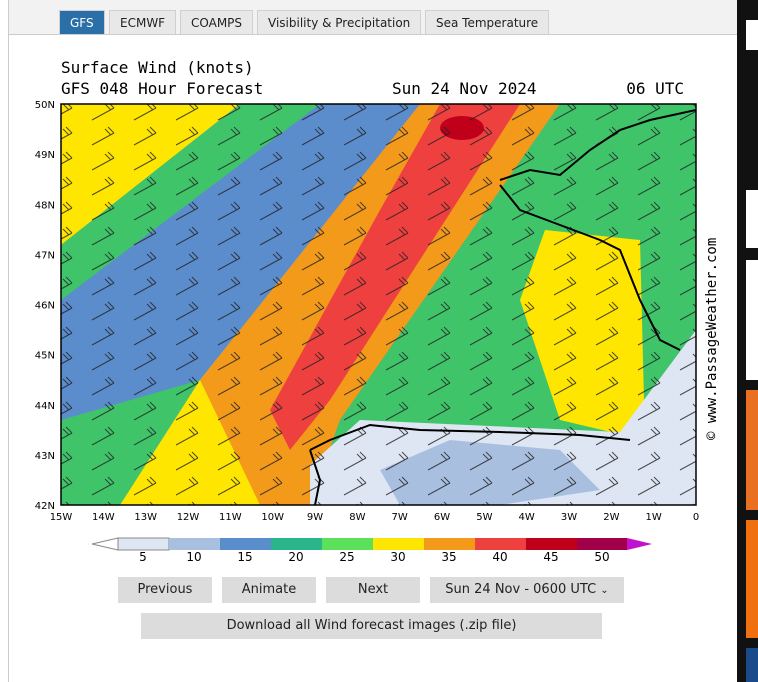  Describe the element at coordinates (193, 557) in the screenshot. I see `legend-label: 10` at that location.